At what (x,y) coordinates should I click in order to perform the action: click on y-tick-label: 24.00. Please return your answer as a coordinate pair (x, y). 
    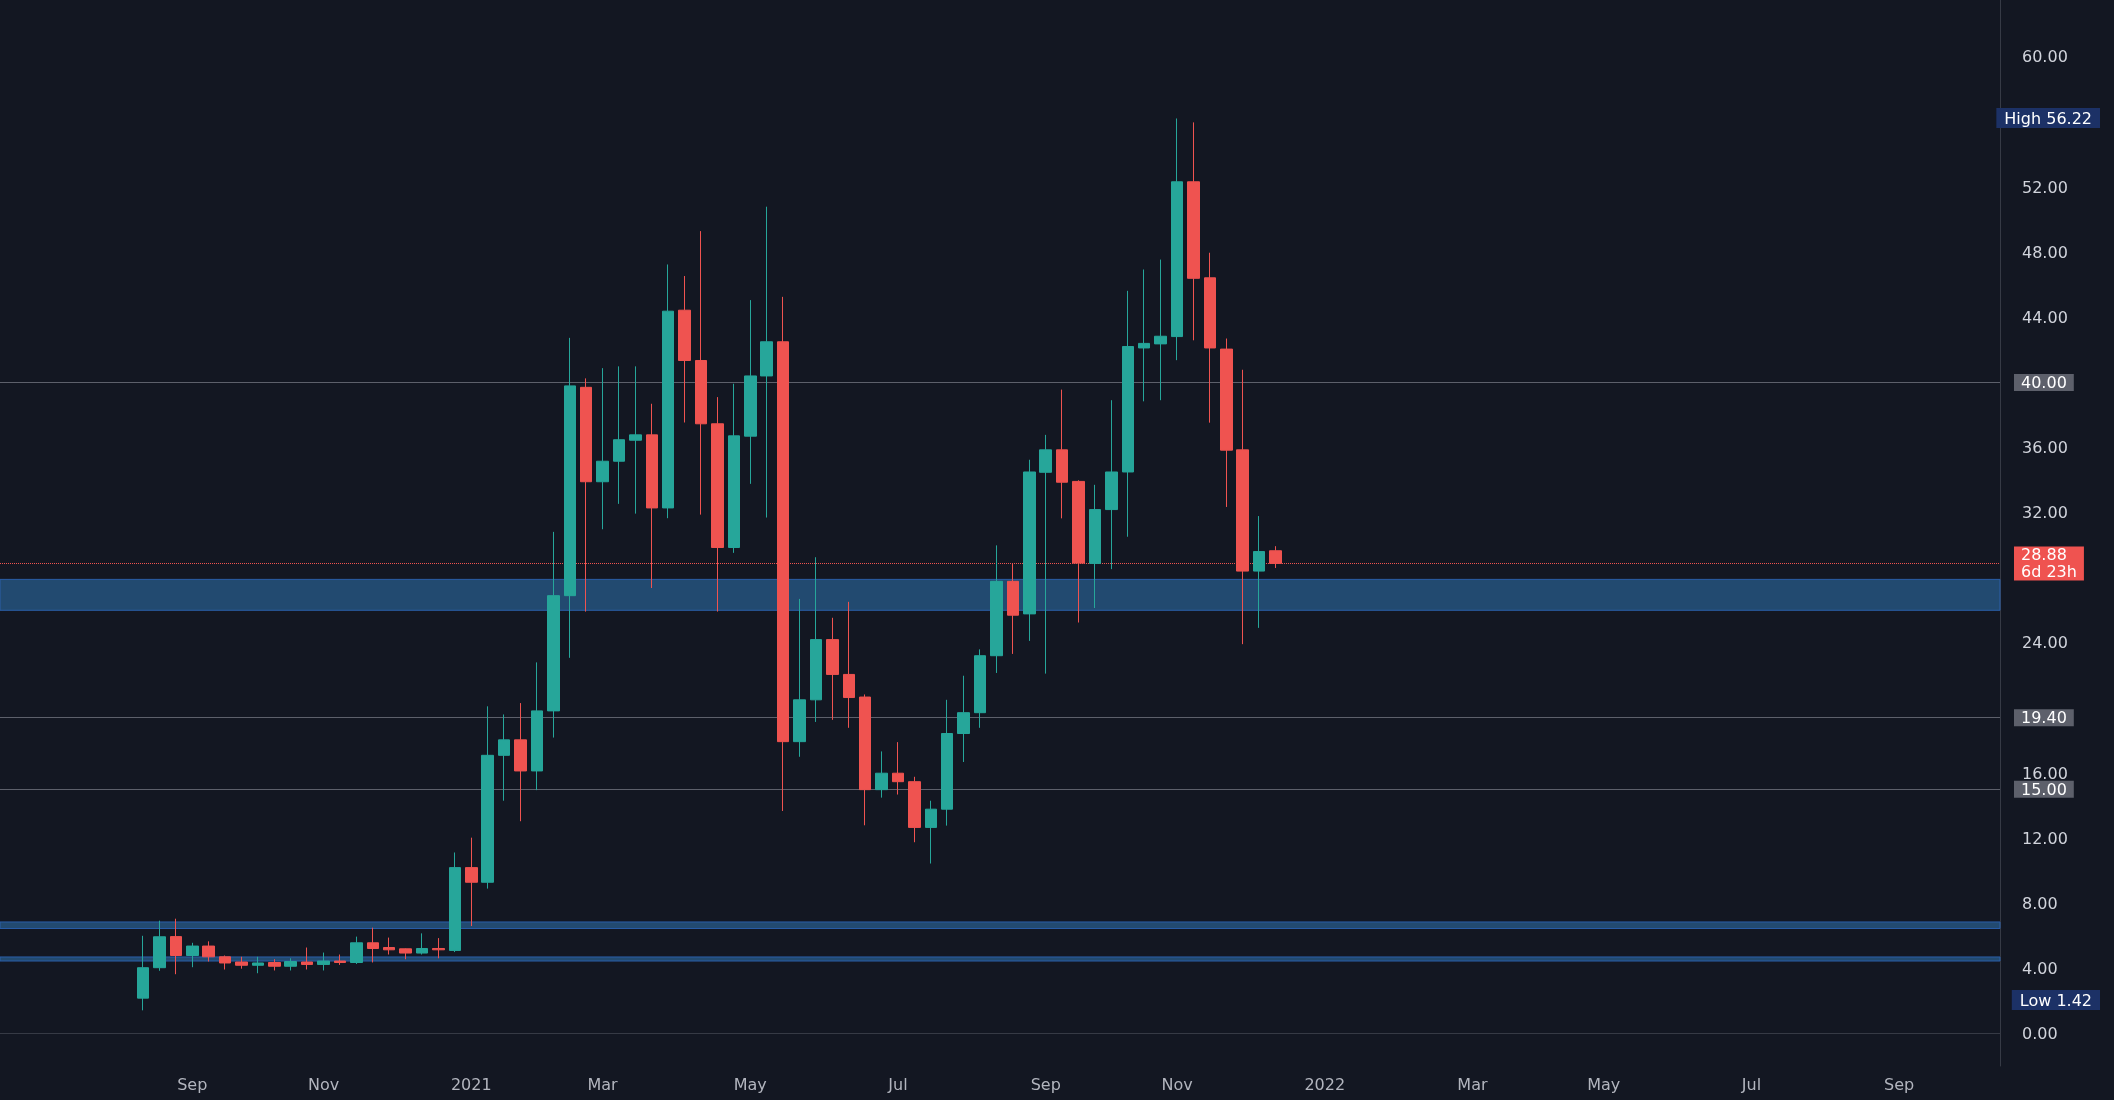
    Looking at the image, I should click on (2045, 643).